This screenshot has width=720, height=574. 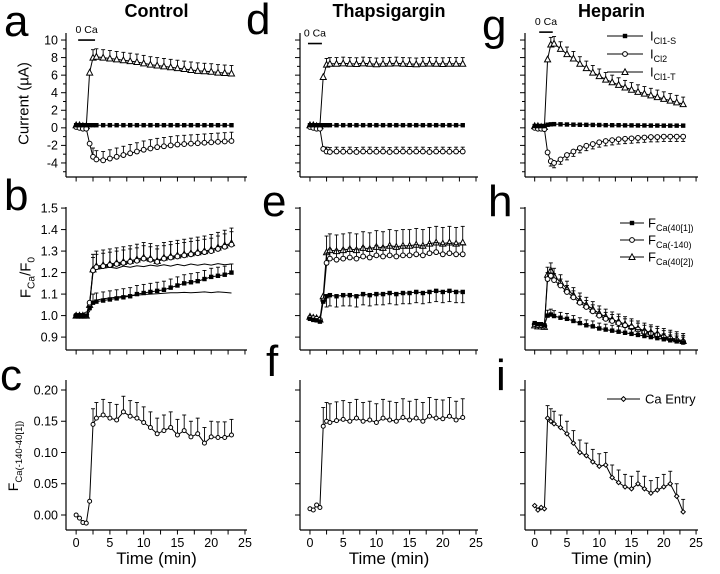 What do you see at coordinates (49, 294) in the screenshot?
I see `svg-text: 1.1` at bounding box center [49, 294].